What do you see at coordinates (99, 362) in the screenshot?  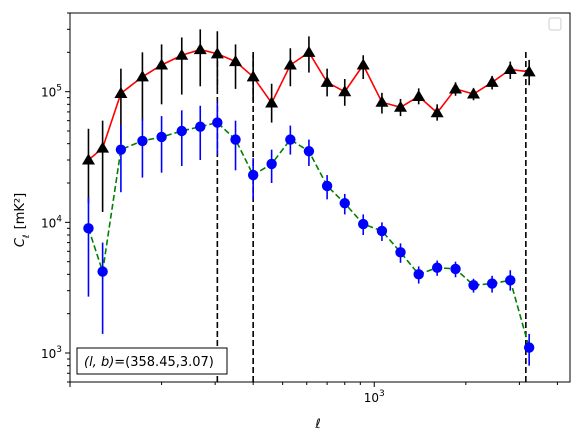 I see `annotation-prefix: (l, b)` at bounding box center [99, 362].